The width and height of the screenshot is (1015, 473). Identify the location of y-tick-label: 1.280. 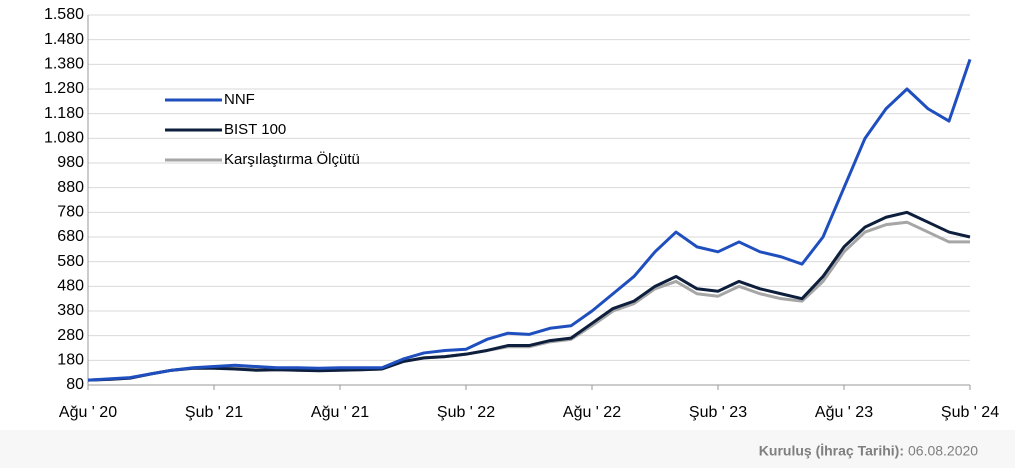
(64, 88).